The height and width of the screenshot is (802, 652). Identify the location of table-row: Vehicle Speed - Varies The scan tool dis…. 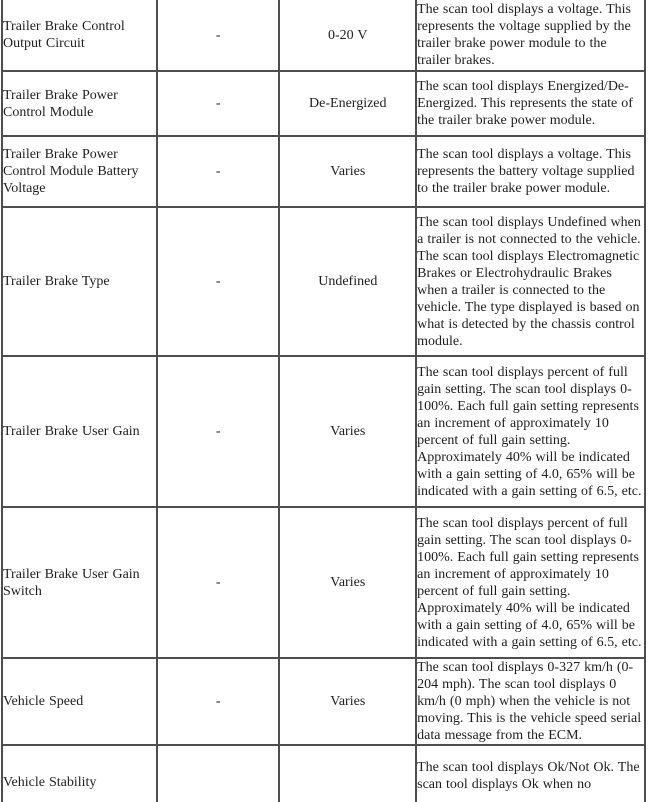
(323, 701).